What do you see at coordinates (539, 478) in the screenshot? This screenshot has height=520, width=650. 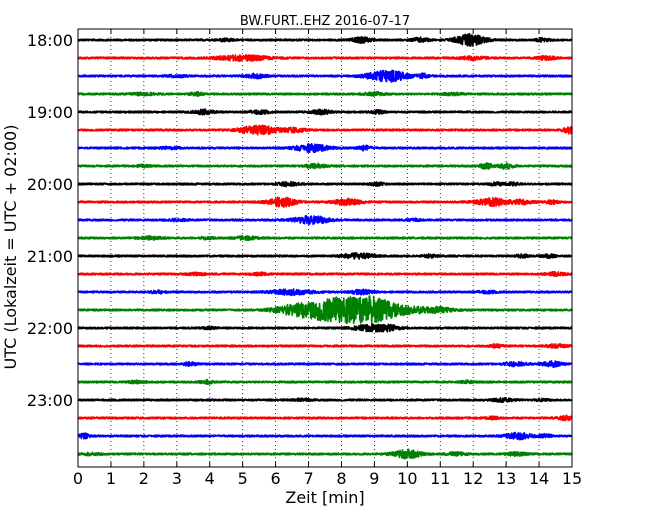 I see `x-tick-label: 14` at bounding box center [539, 478].